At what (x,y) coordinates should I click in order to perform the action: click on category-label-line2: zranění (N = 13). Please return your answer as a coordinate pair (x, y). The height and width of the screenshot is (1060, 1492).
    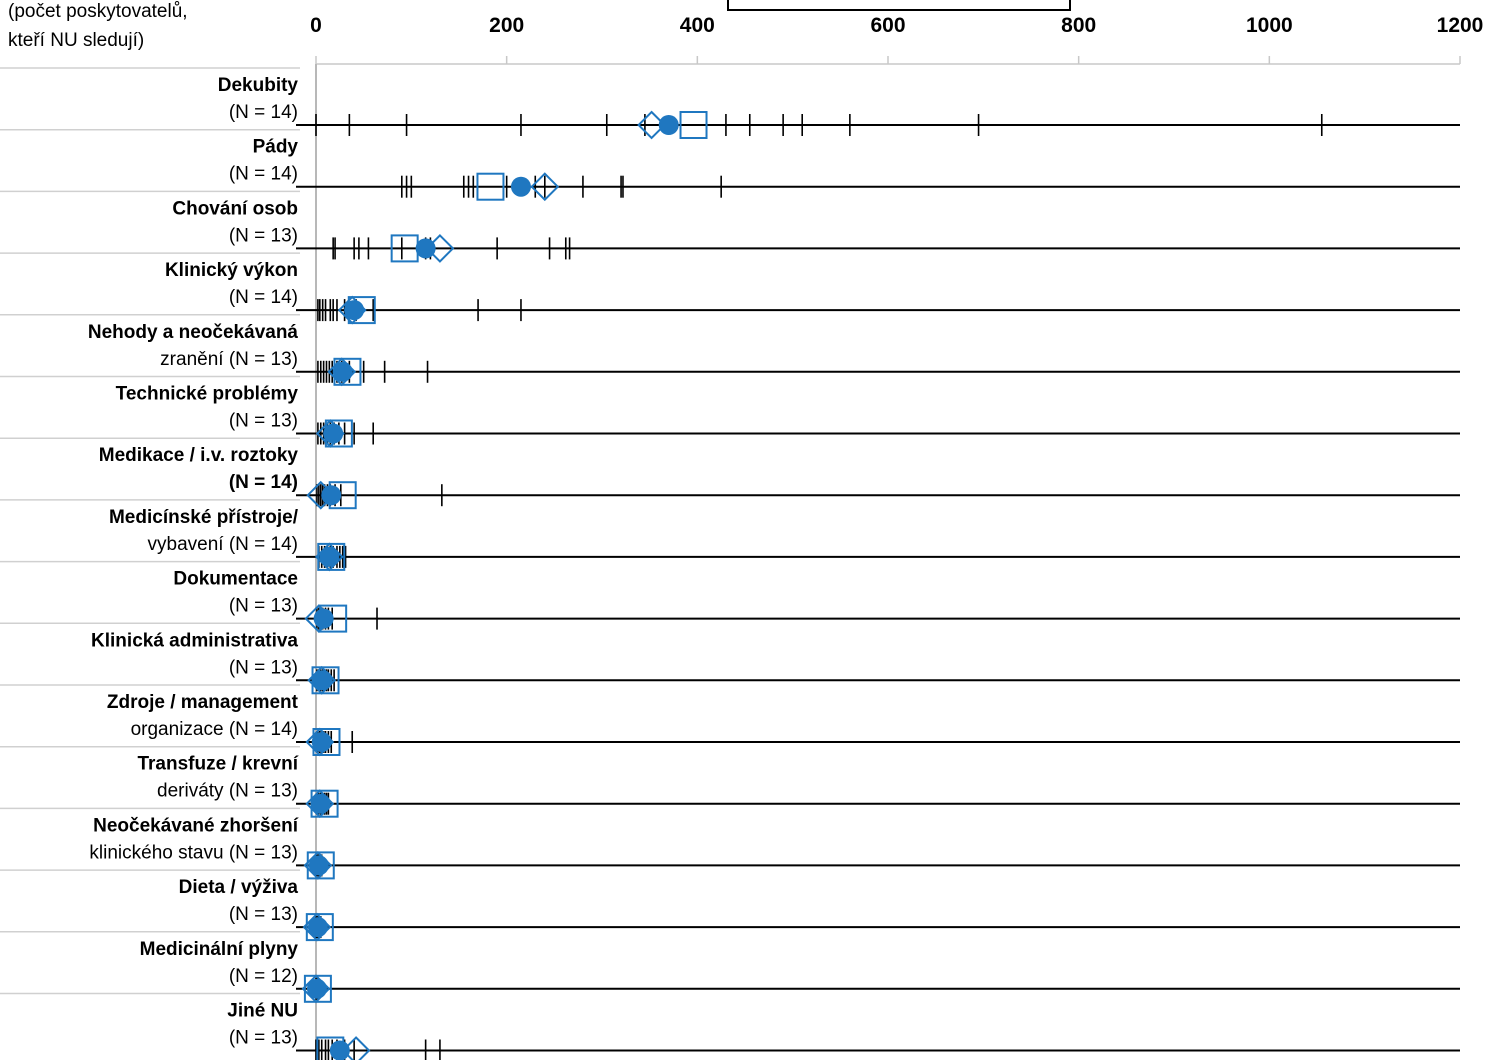
    Looking at the image, I should click on (229, 359).